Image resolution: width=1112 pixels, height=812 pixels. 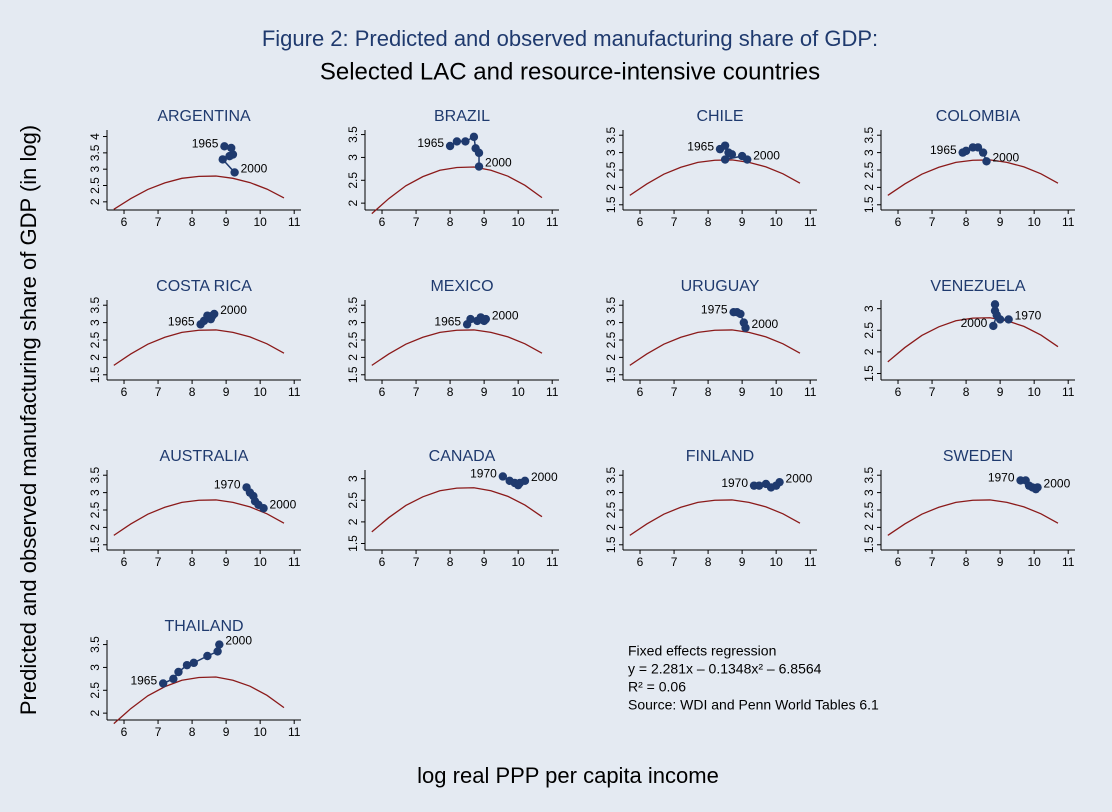 What do you see at coordinates (1001, 478) in the screenshot?
I see `point-label: 1970` at bounding box center [1001, 478].